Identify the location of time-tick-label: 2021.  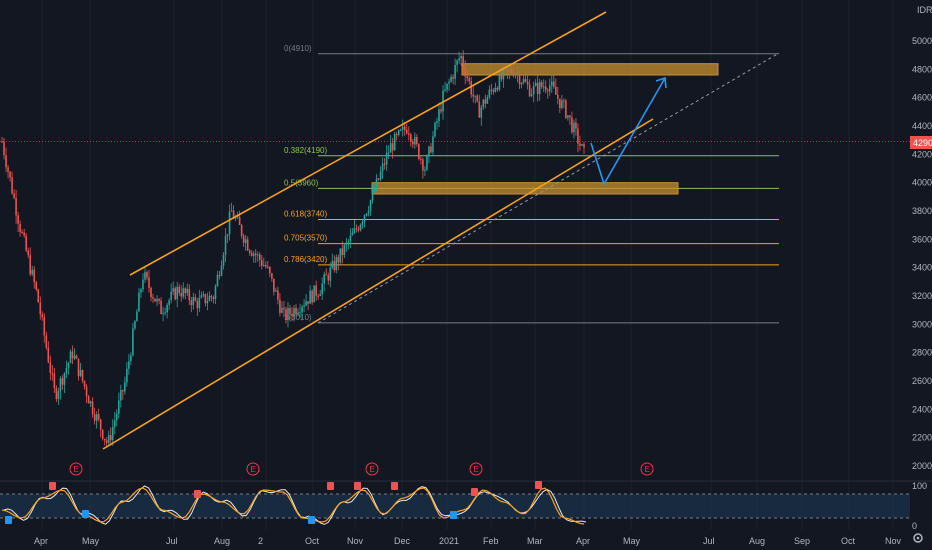
(449, 541).